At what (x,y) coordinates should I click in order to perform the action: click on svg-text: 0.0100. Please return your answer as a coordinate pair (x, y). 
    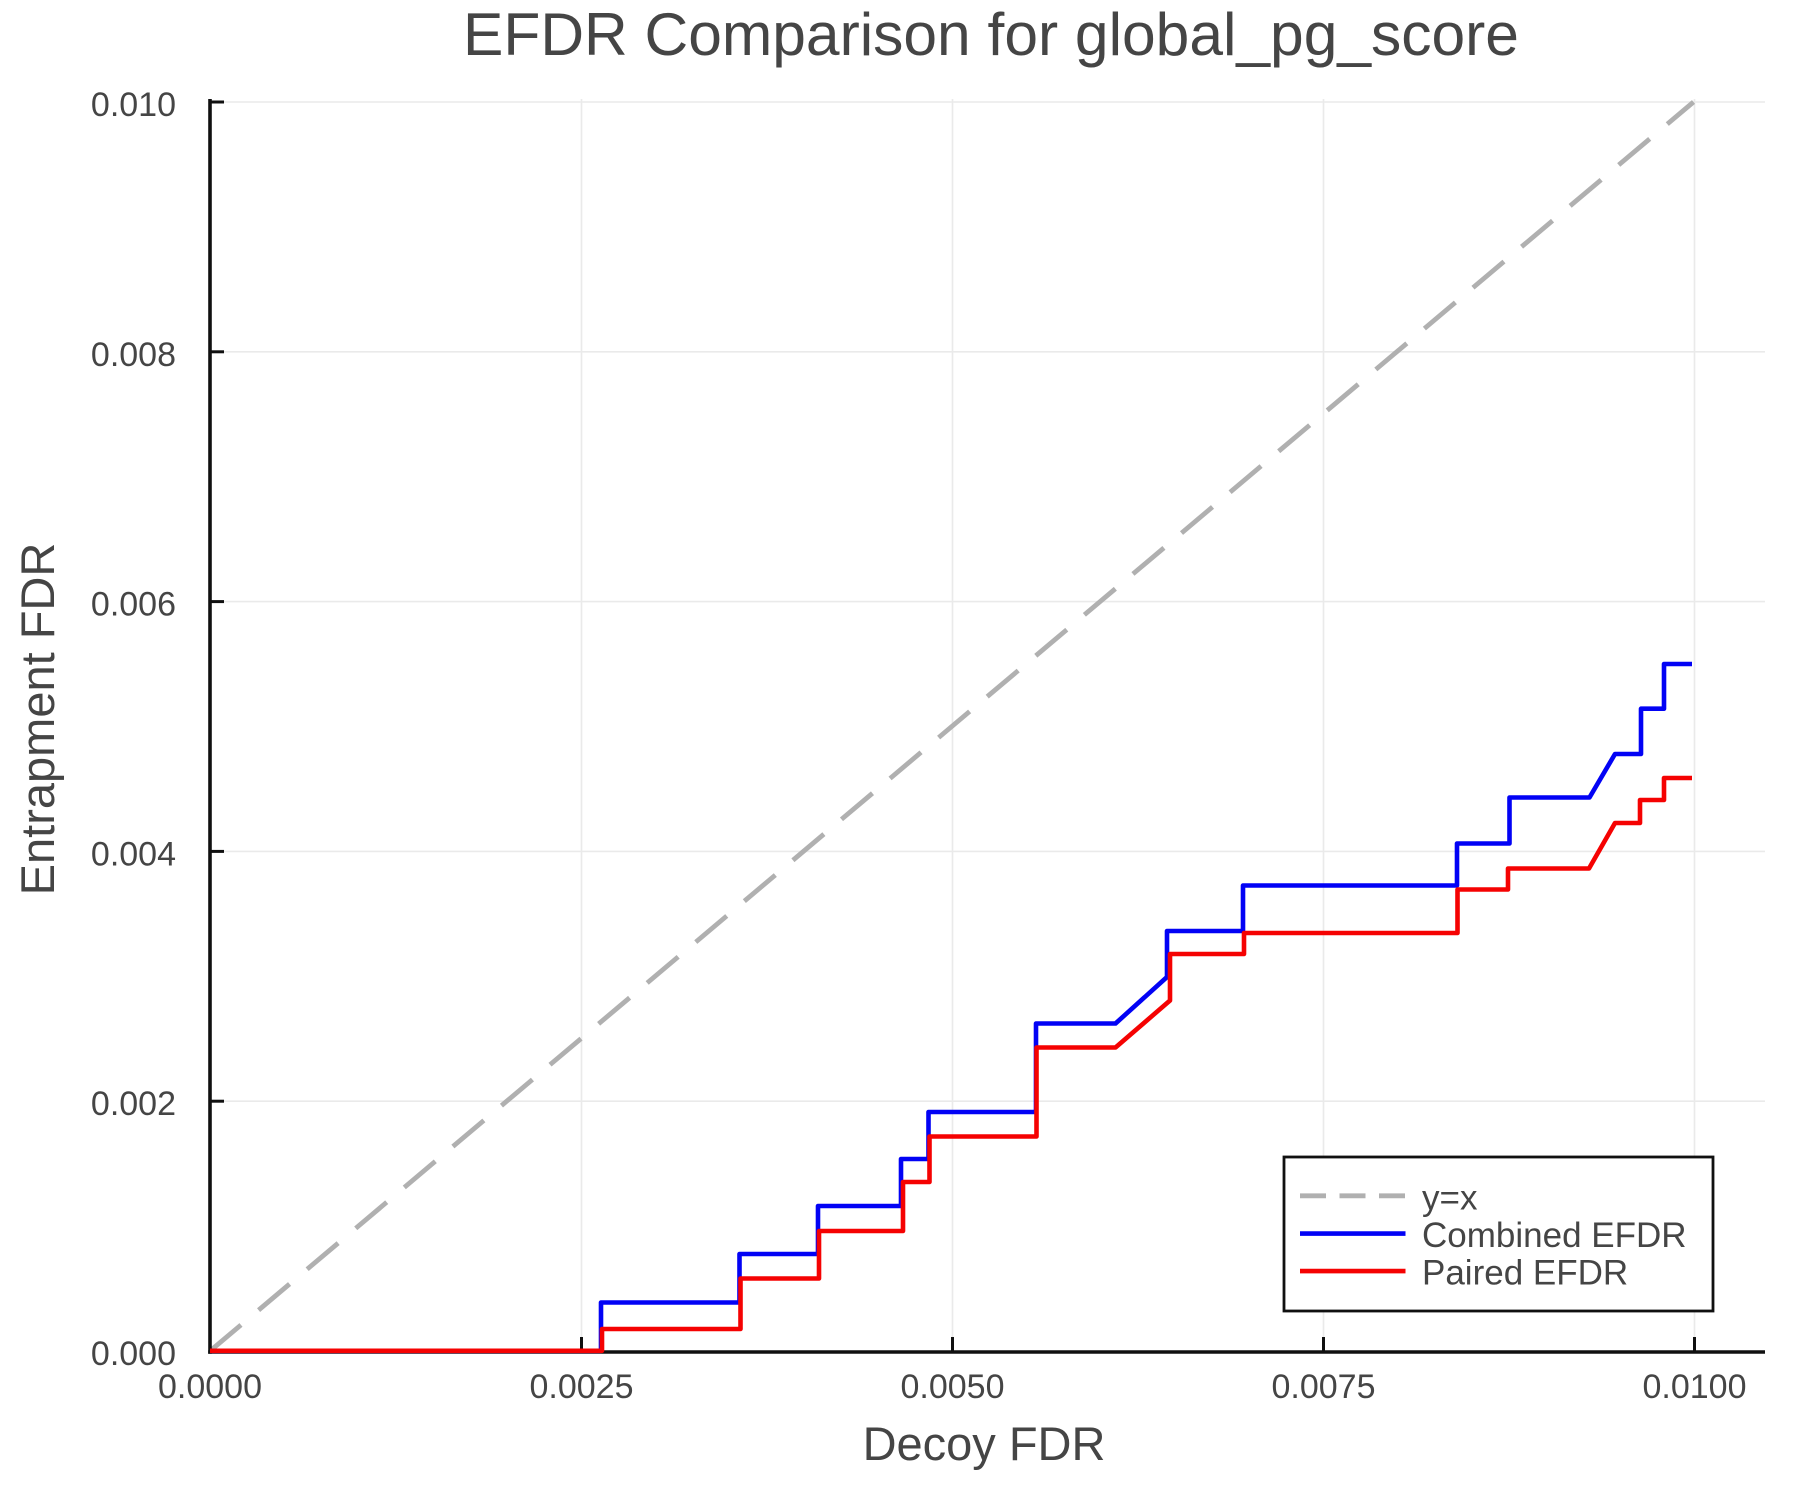
    Looking at the image, I should click on (1695, 1387).